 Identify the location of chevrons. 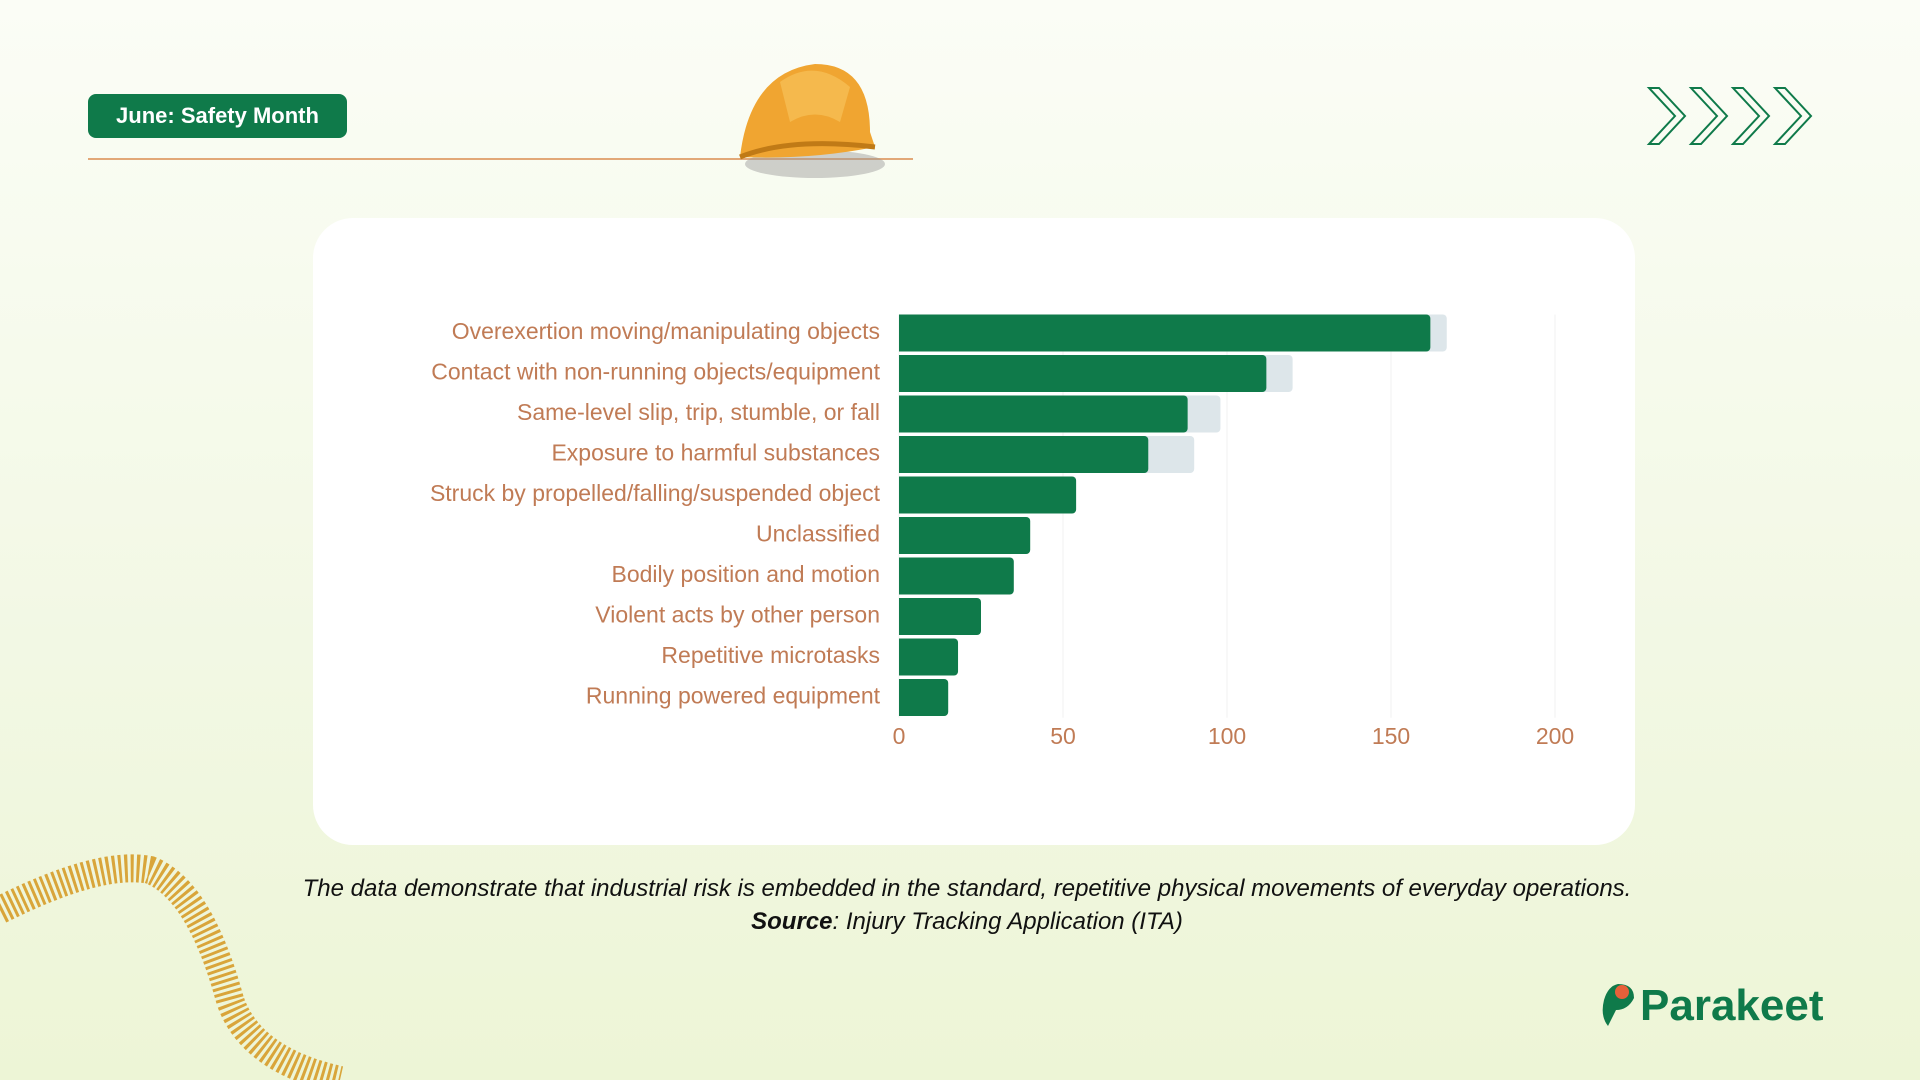
(1729, 116).